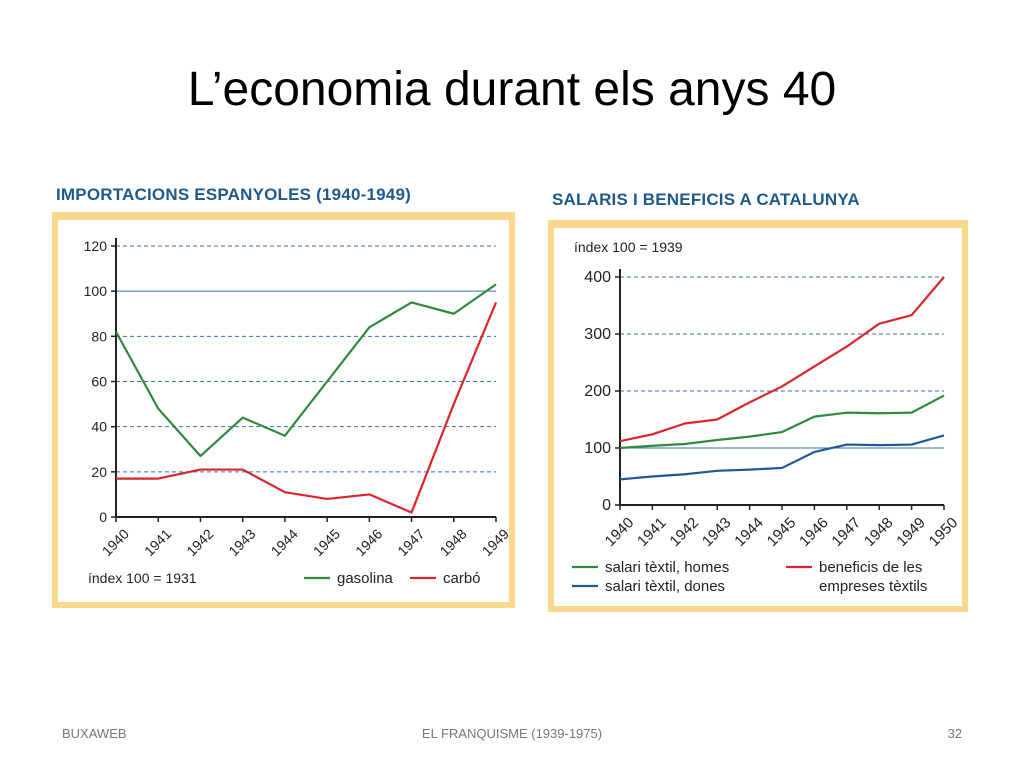 The width and height of the screenshot is (1024, 768). Describe the element at coordinates (606, 505) in the screenshot. I see `wages-y-tick-label: 0` at that location.